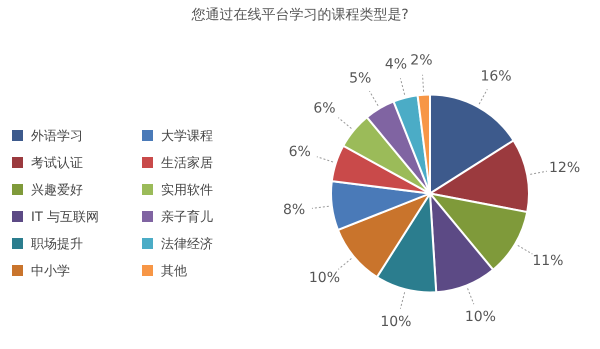 Image resolution: width=600 pixels, height=349 pixels. Describe the element at coordinates (300, 15) in the screenshot. I see `chart-title: 您通过在线平台学习的课程类型是?` at that location.